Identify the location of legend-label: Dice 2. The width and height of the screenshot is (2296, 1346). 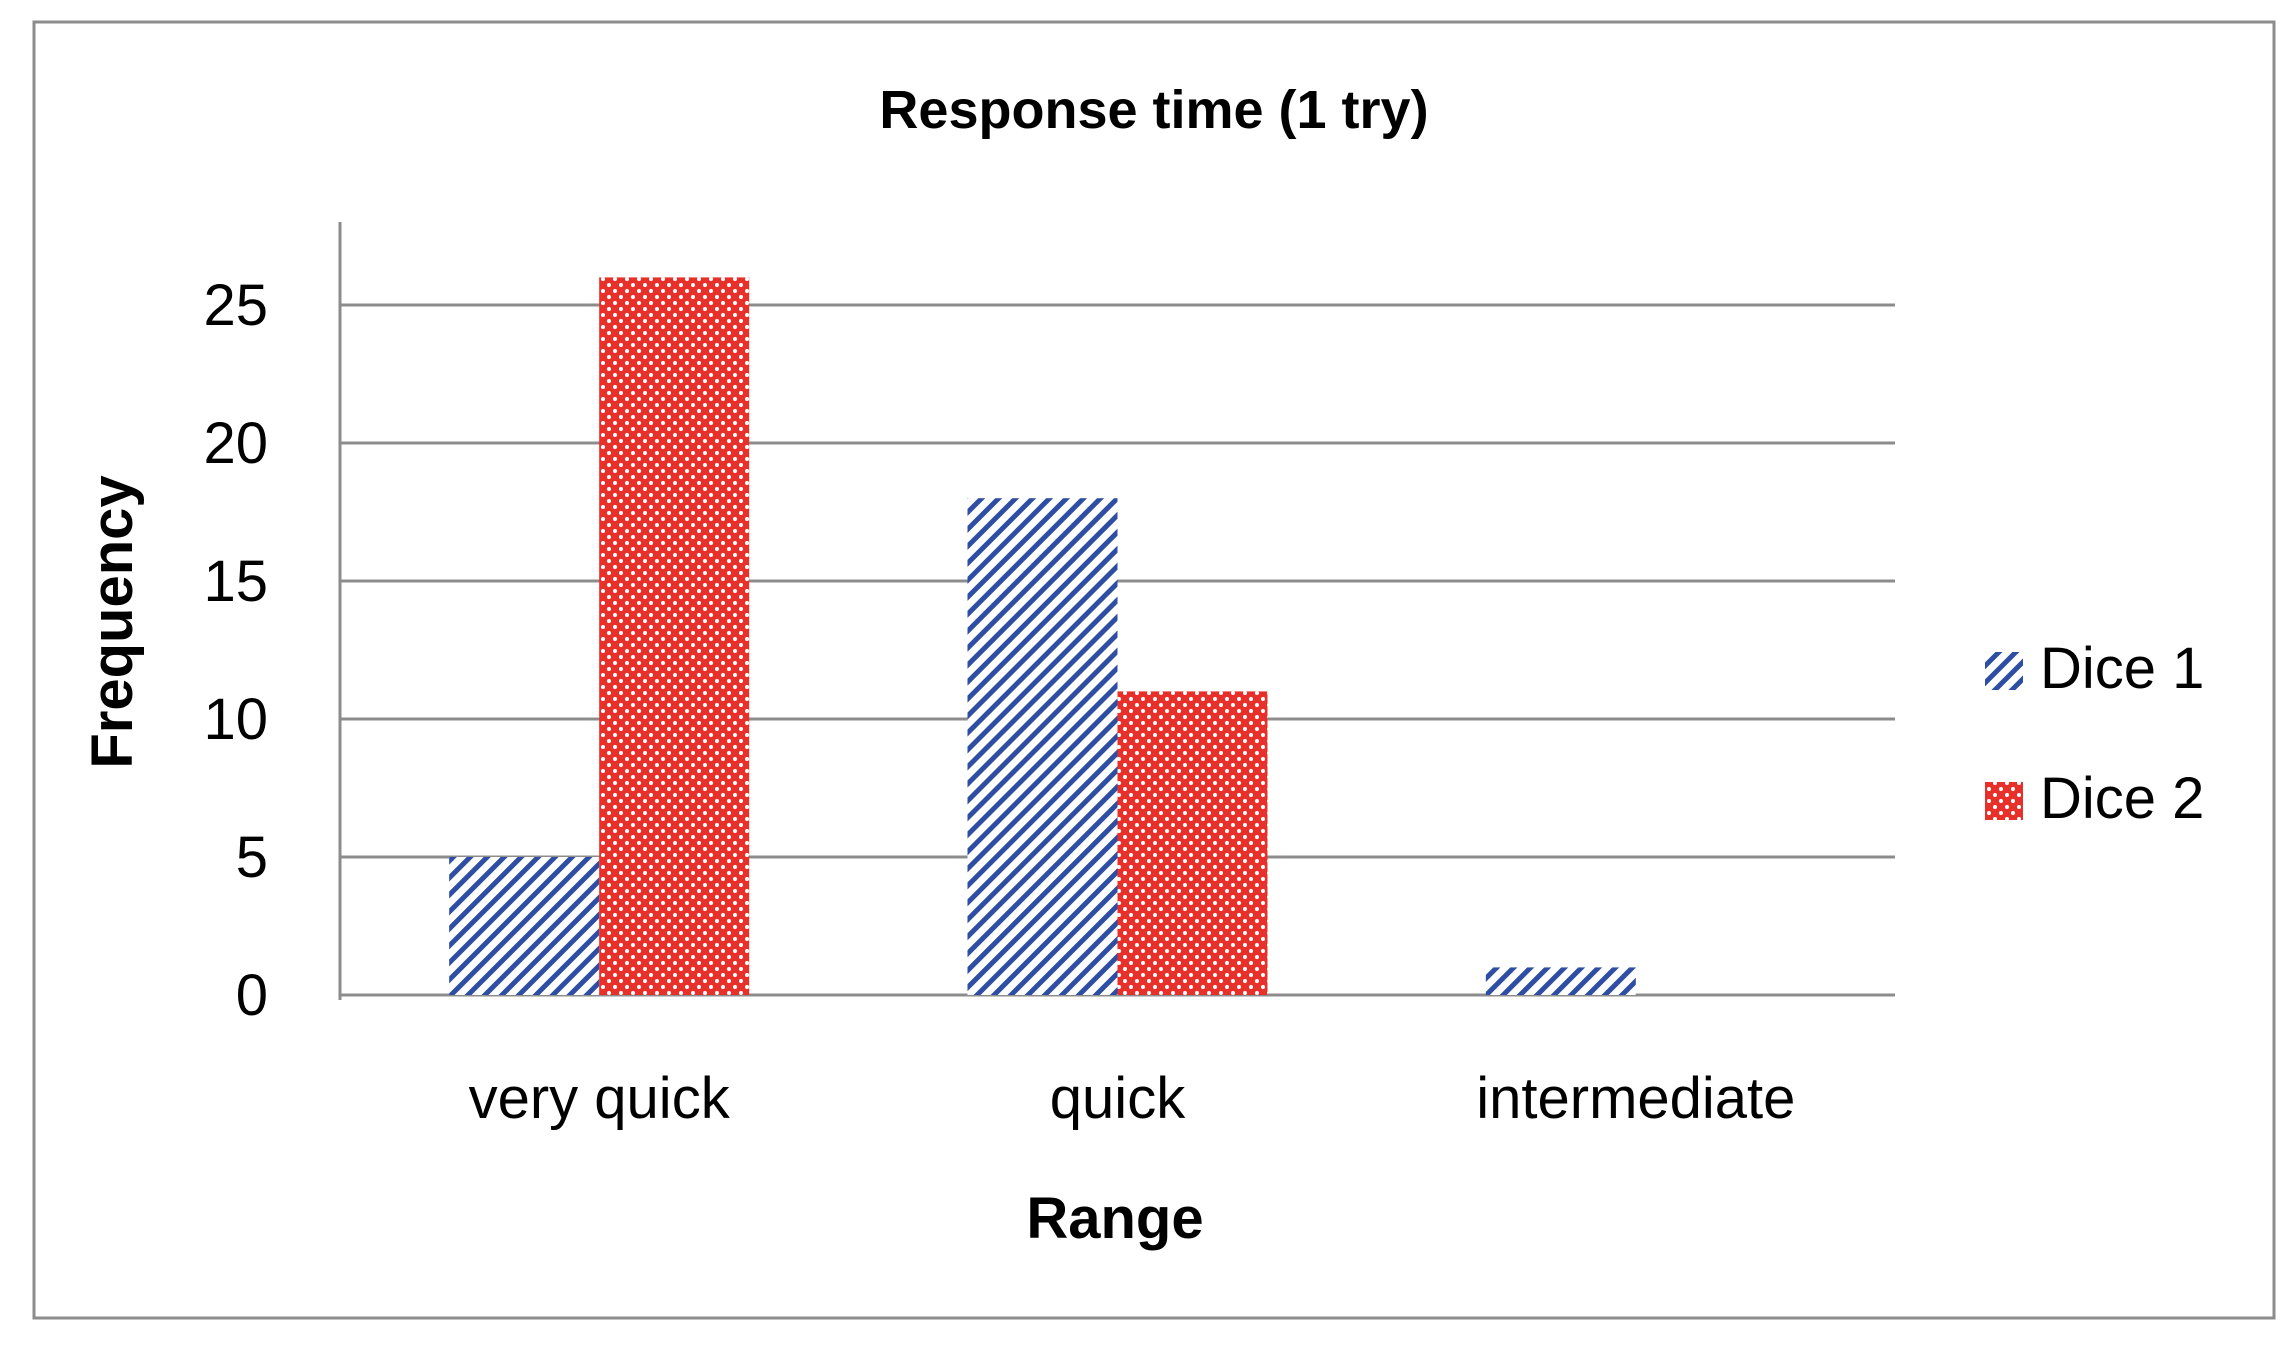
(2122, 798).